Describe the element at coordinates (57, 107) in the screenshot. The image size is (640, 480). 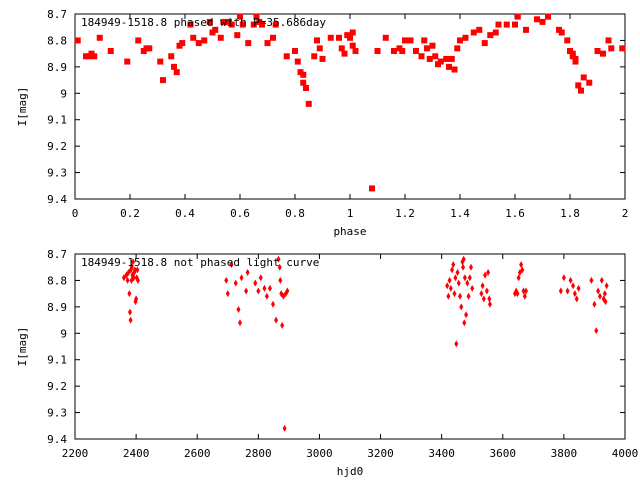
I see `phased-y-tick-labels: 8.7 8.8 8.9 9 9.1 9.2 9.3 9.4` at that location.